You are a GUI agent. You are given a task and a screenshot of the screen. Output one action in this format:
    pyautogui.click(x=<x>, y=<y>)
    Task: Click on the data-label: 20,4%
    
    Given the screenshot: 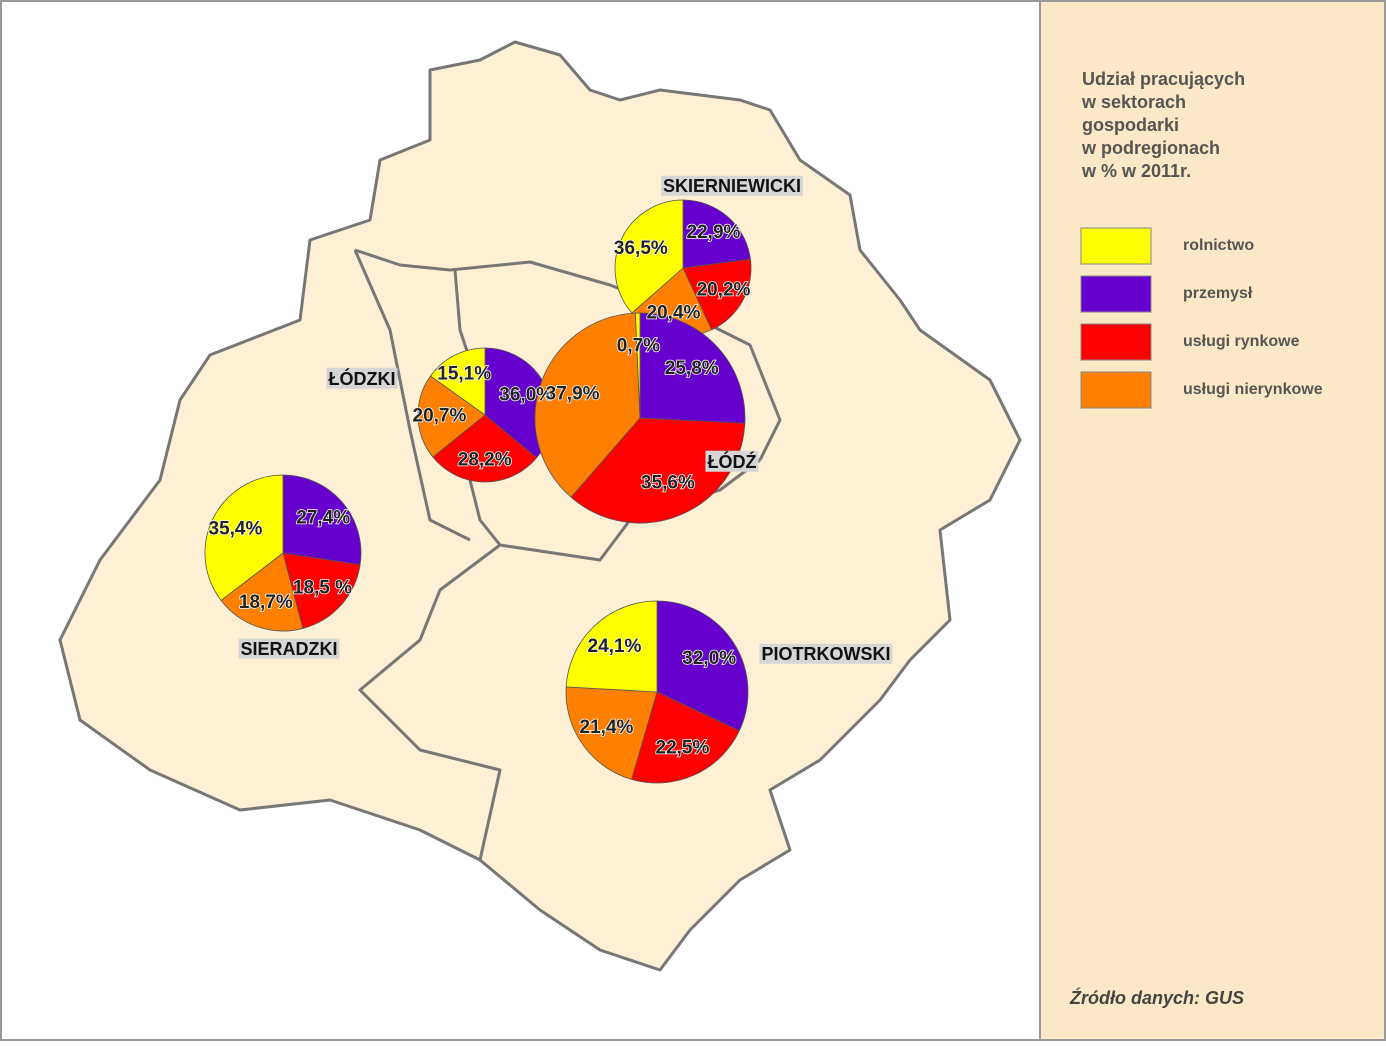 What is the action you would take?
    pyautogui.click(x=674, y=312)
    